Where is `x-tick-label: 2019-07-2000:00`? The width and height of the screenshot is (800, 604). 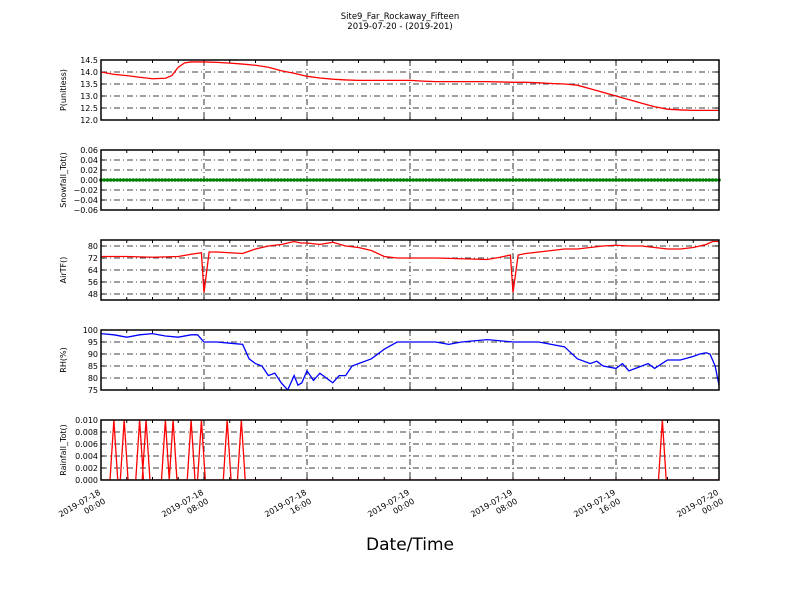
x-tick-label: 2019-07-2000:00 is located at coordinates (700, 508).